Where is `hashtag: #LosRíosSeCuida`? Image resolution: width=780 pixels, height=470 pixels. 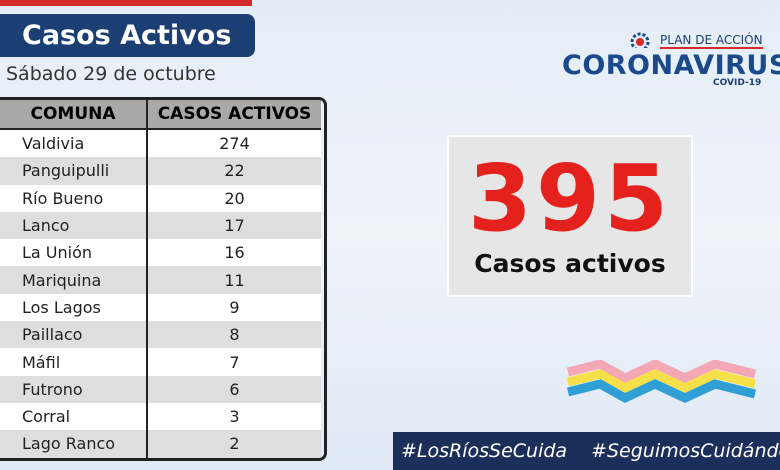
hashtag: #LosRíosSeCuida is located at coordinates (484, 451).